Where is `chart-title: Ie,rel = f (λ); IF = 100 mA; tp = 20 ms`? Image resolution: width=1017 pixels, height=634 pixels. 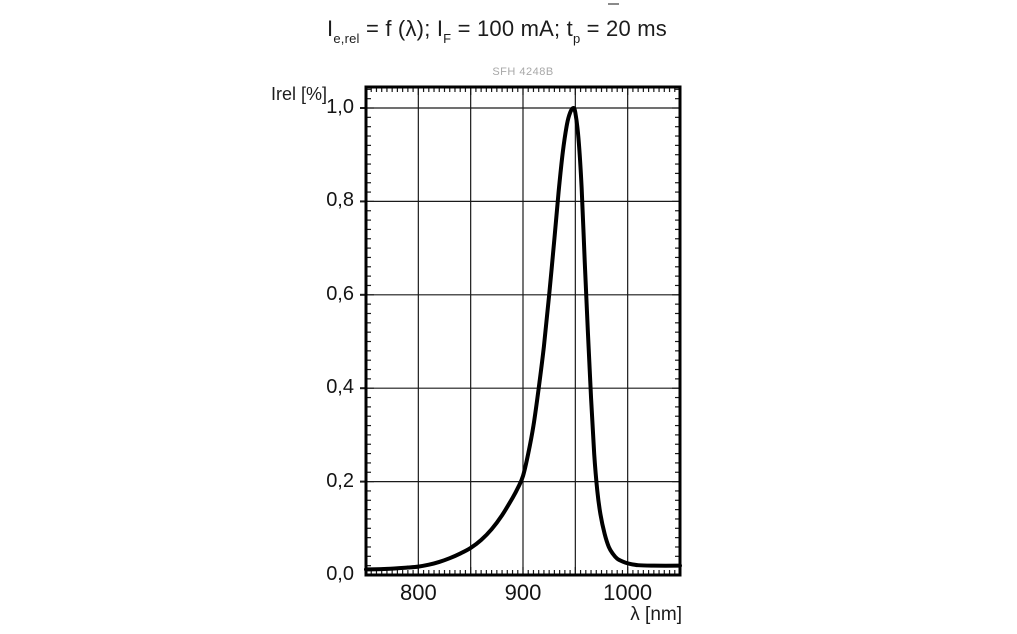
chart-title: Ie,rel = f (λ); IF = 100 mA; tp = 20 ms is located at coordinates (497, 31).